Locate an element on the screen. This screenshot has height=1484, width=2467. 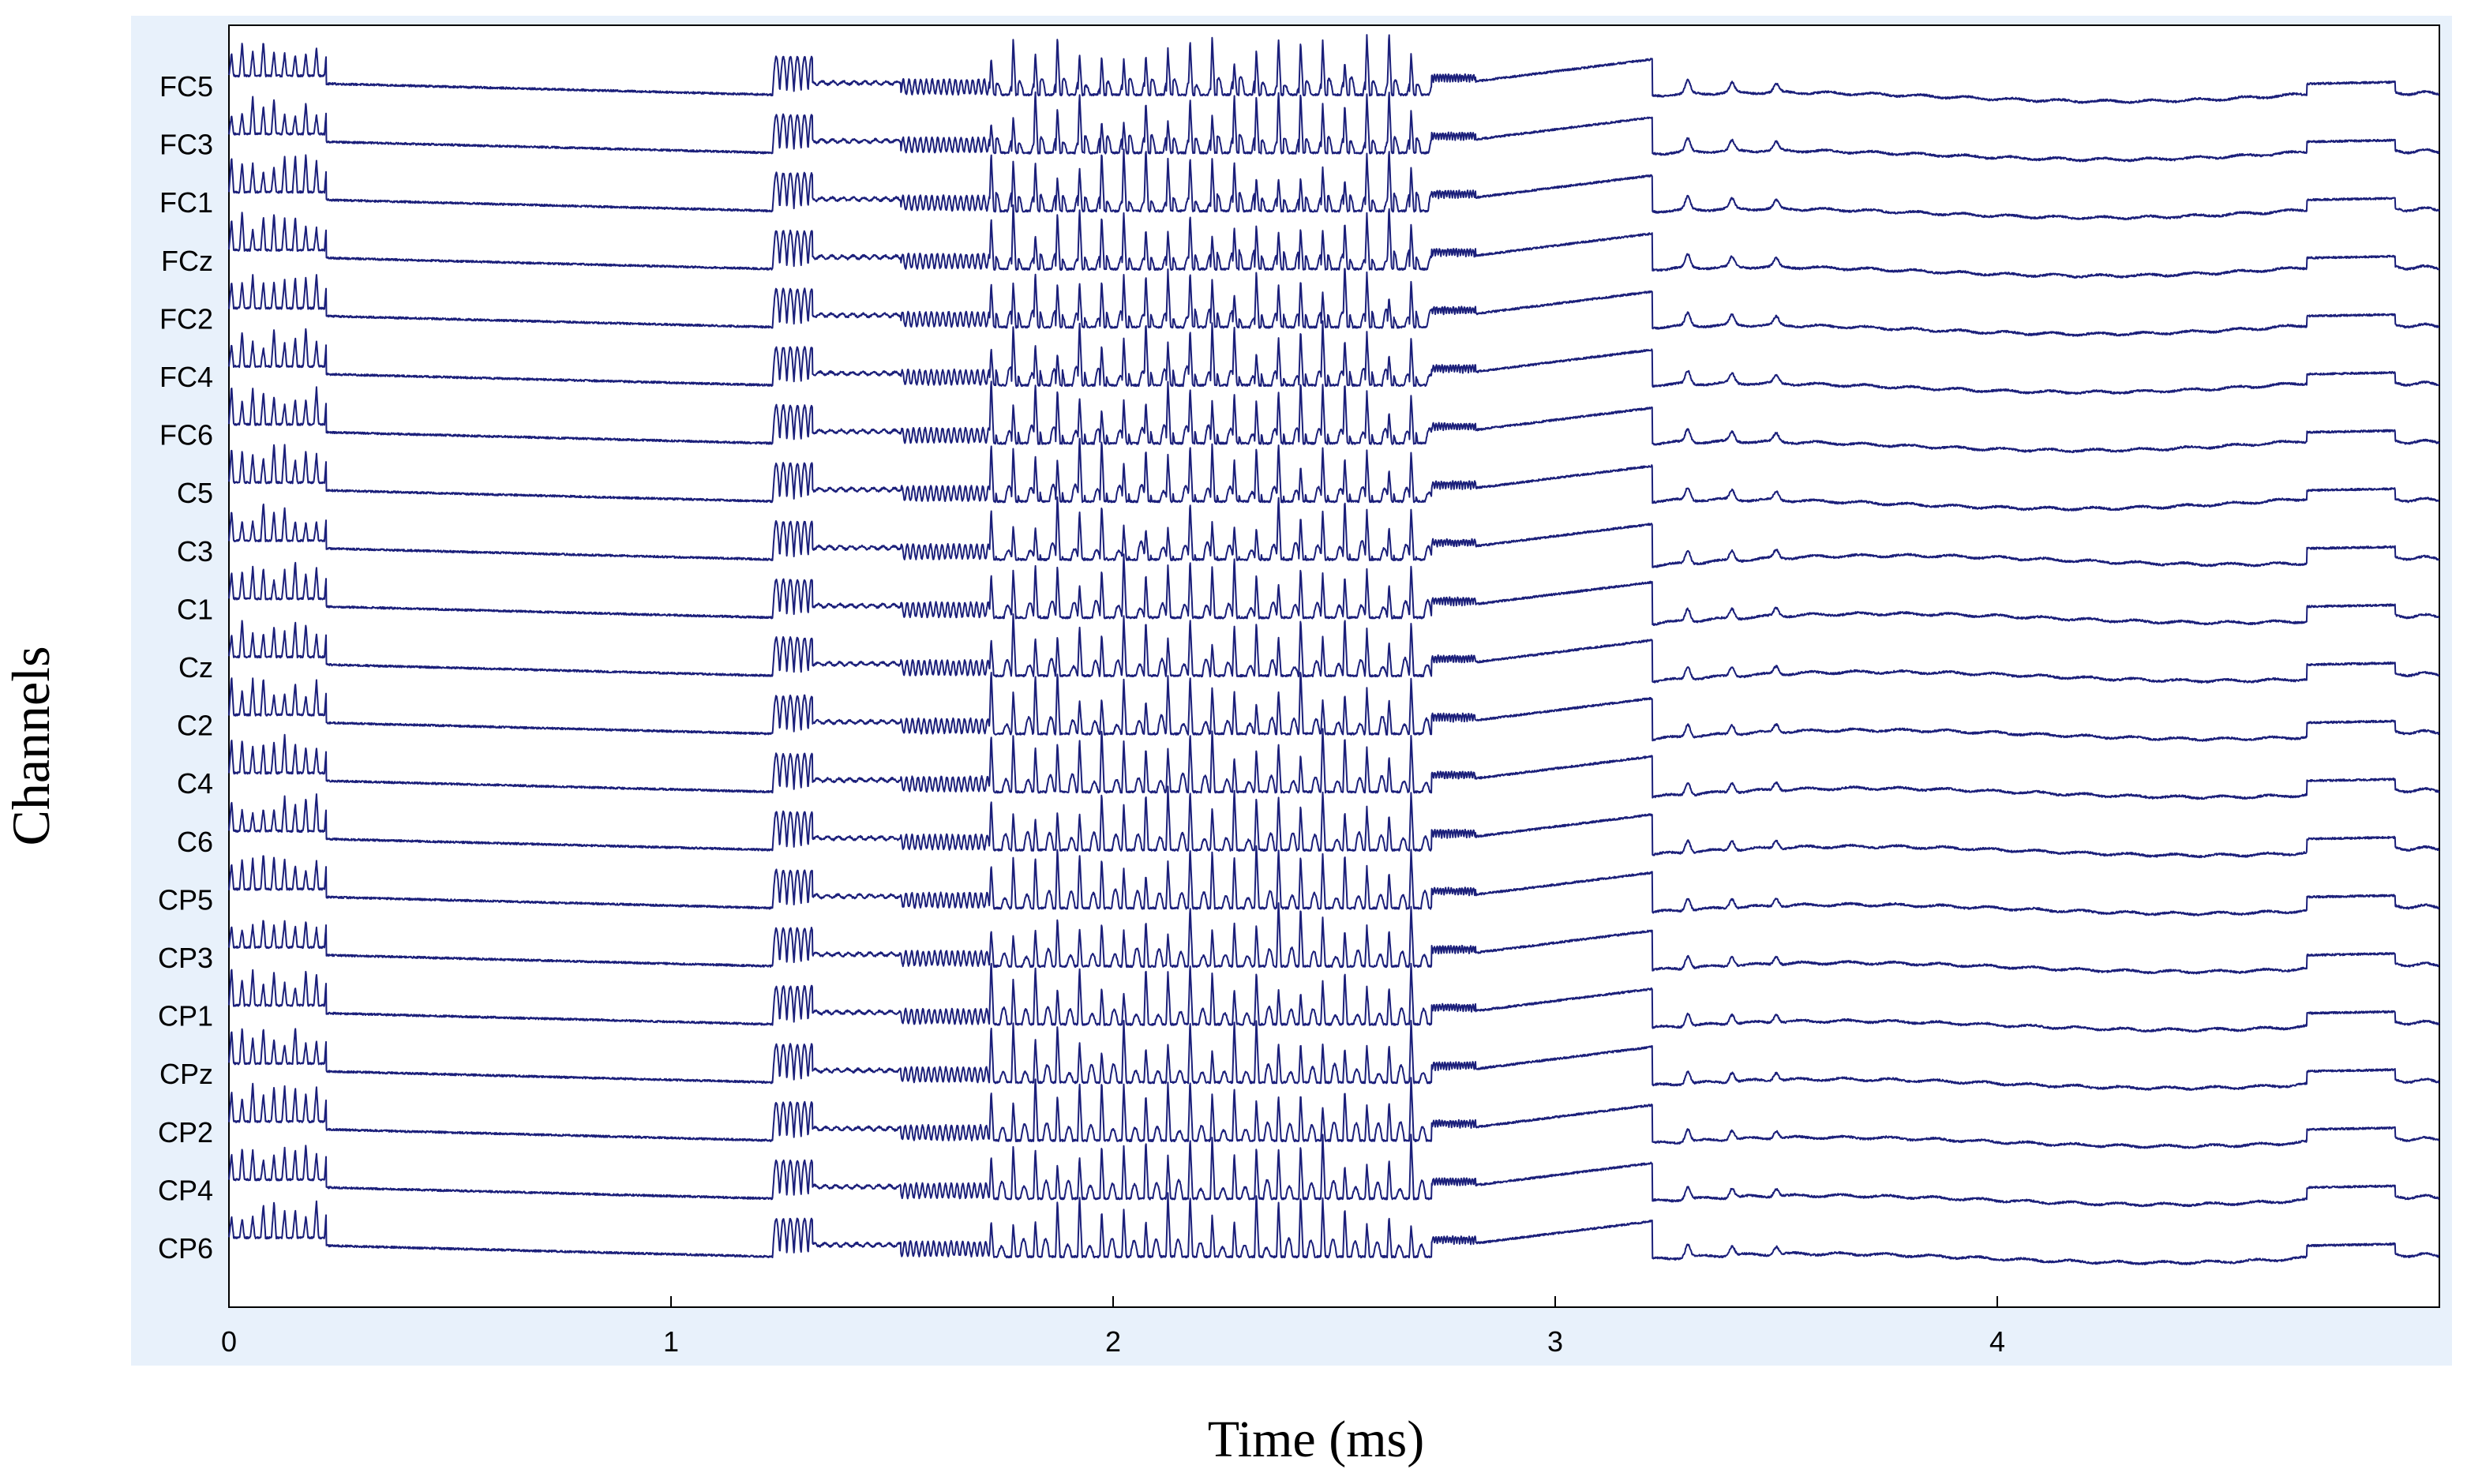
channel-trace-fc5 is located at coordinates (1334, 69).